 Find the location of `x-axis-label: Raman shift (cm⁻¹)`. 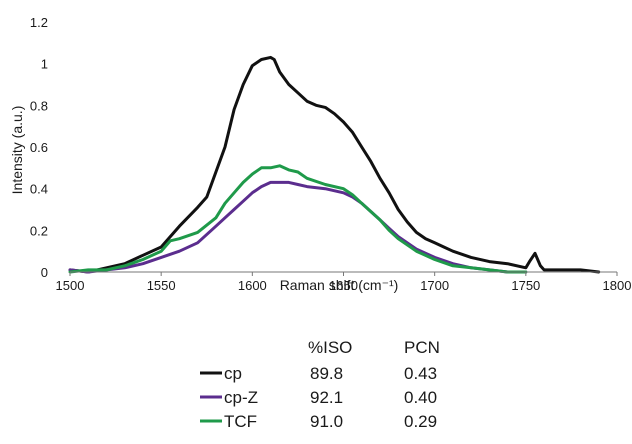

x-axis-label: Raman shift (cm⁻¹) is located at coordinates (339, 285).